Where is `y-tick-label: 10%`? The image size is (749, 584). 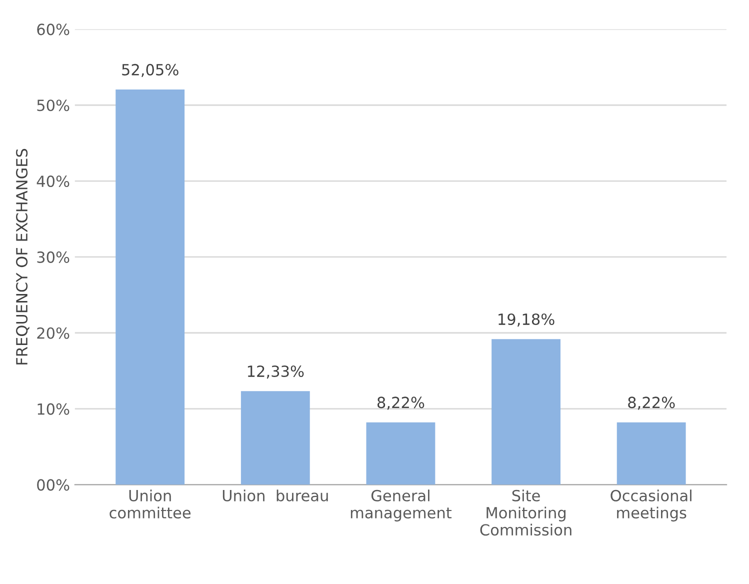
y-tick-label: 10% is located at coordinates (54, 409).